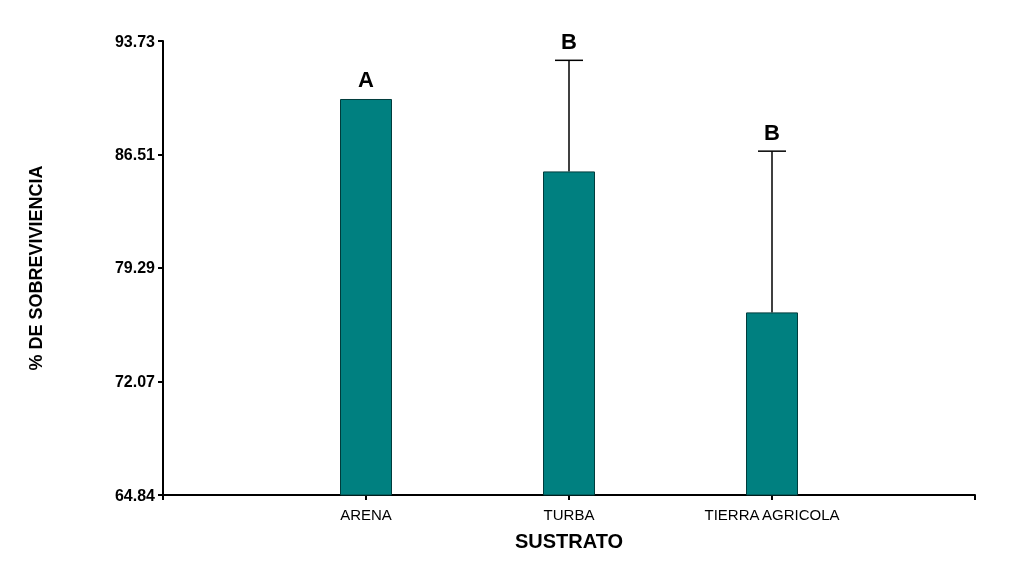 Image resolution: width=1019 pixels, height=571 pixels. I want to click on y-tick-label: 72.07, so click(135, 381).